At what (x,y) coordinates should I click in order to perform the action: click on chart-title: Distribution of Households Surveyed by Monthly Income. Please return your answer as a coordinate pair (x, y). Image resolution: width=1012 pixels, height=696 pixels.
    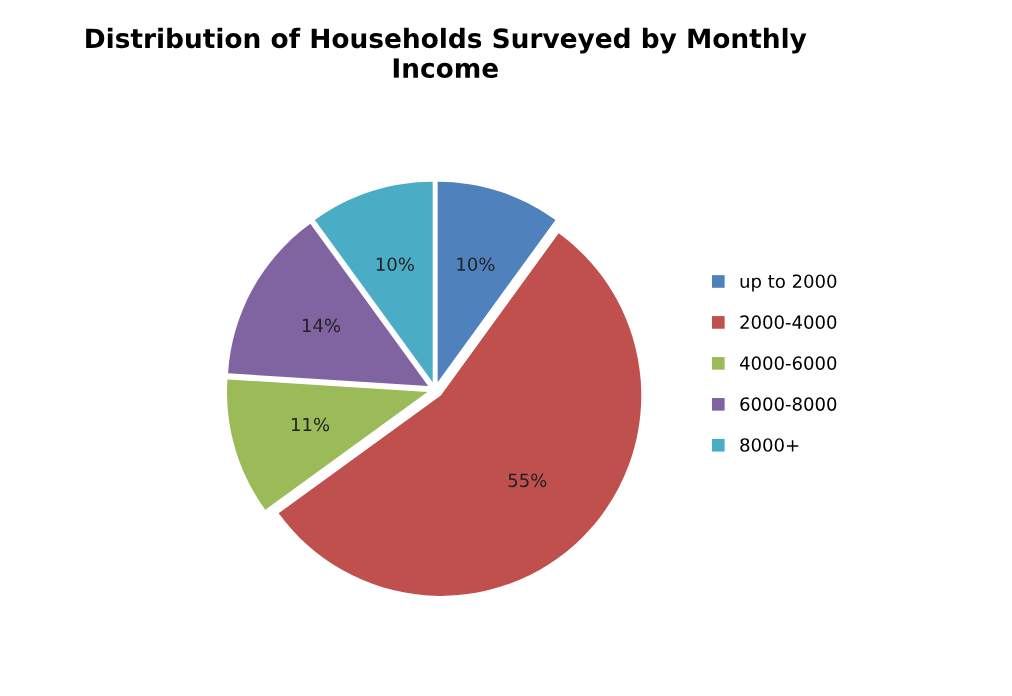
    Looking at the image, I should click on (446, 53).